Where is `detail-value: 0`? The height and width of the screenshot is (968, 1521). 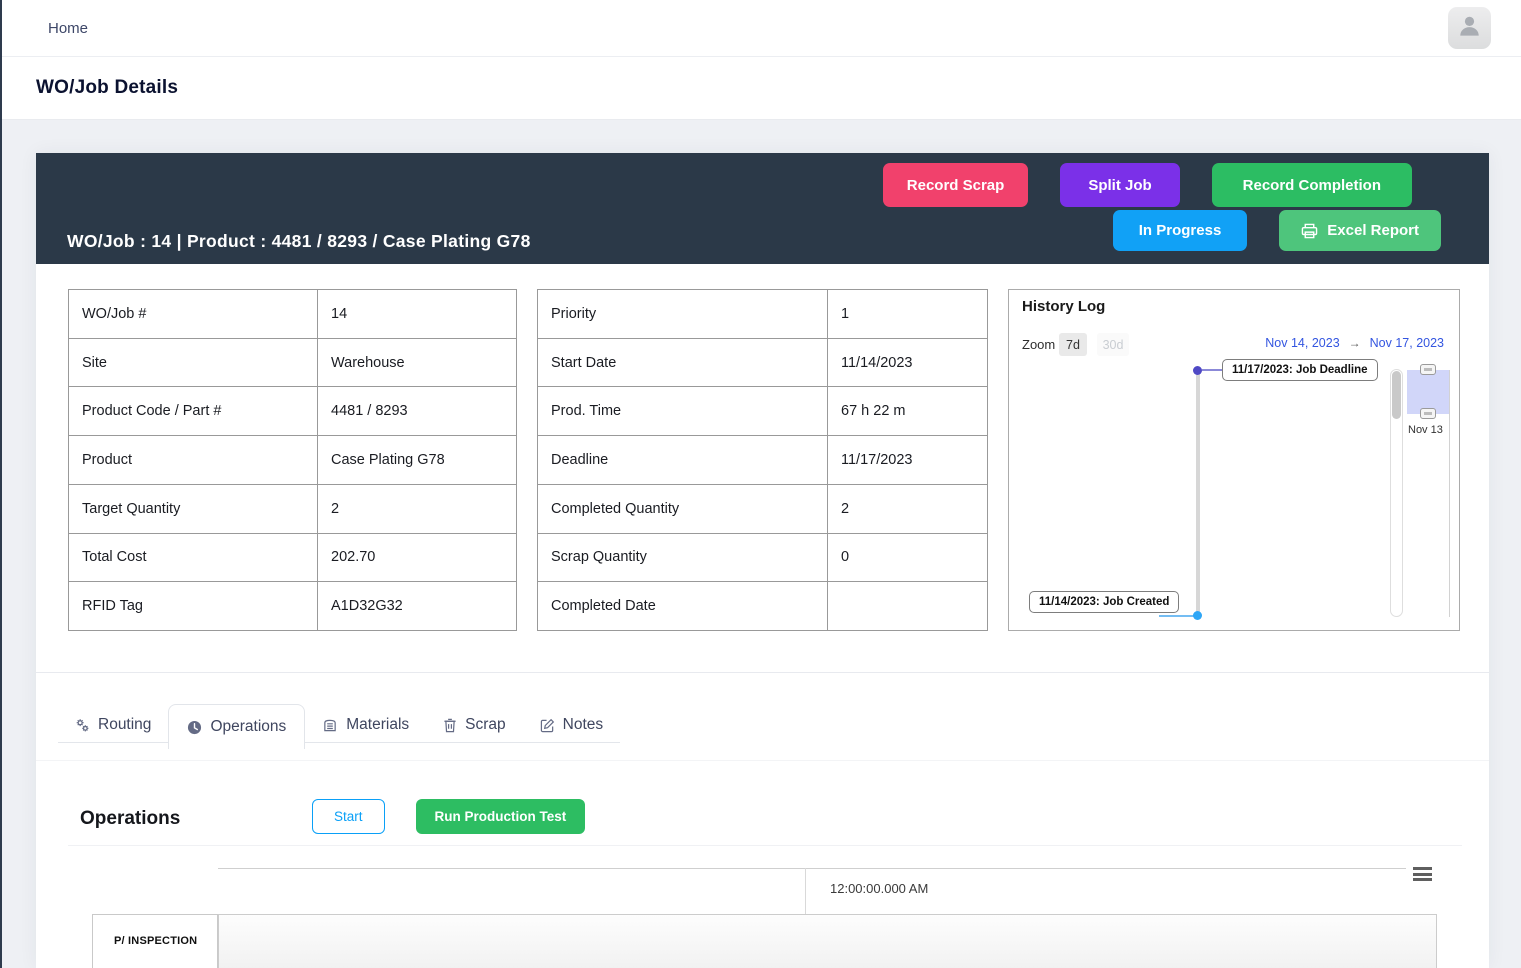 detail-value: 0 is located at coordinates (907, 557).